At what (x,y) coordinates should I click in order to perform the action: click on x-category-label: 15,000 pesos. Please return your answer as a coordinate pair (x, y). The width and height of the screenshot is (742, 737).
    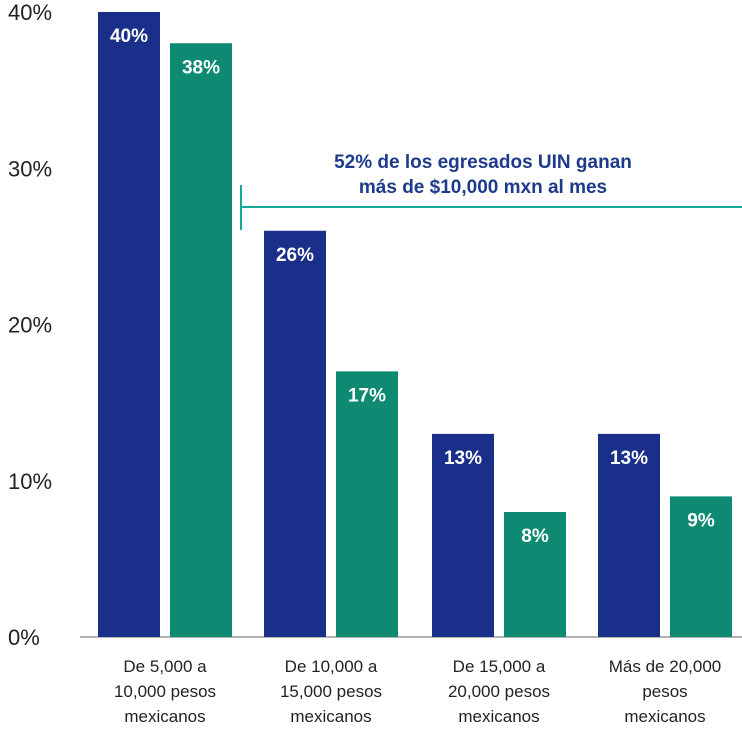
    Looking at the image, I should click on (331, 691).